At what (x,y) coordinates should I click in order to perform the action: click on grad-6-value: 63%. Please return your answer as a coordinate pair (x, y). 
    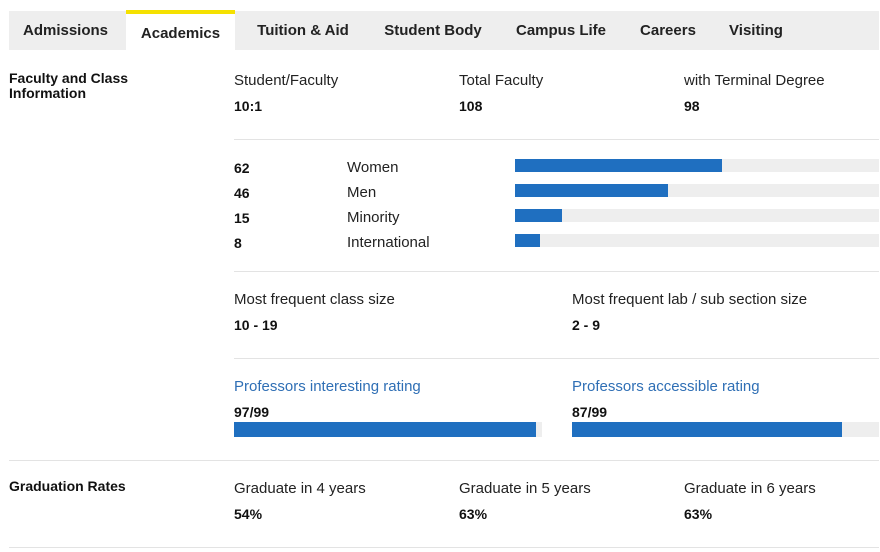
    Looking at the image, I should click on (698, 514).